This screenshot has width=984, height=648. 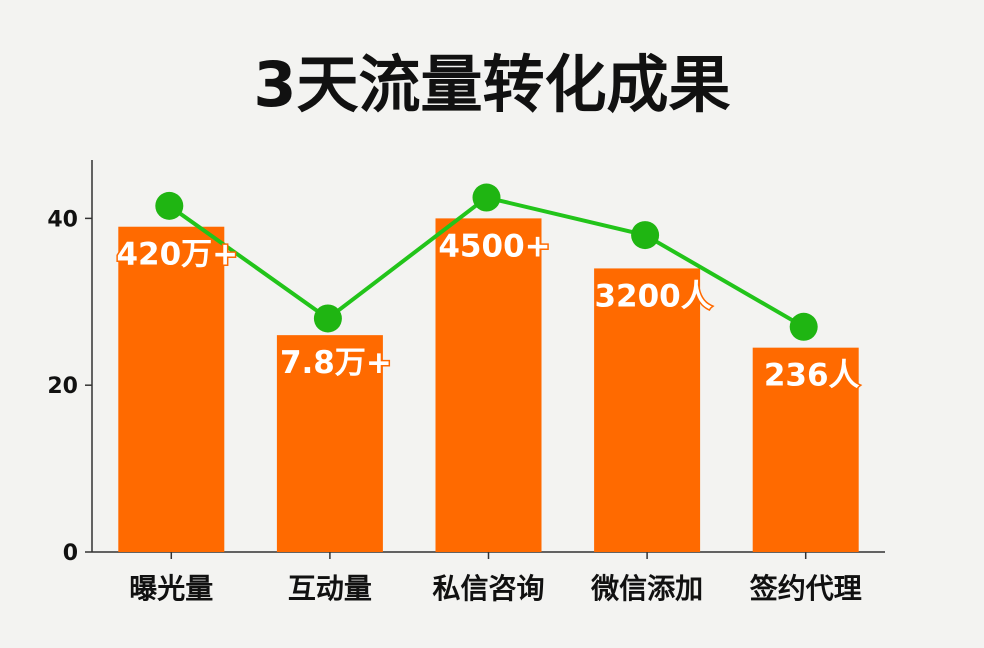 I want to click on data-label: 4500+, so click(x=494, y=246).